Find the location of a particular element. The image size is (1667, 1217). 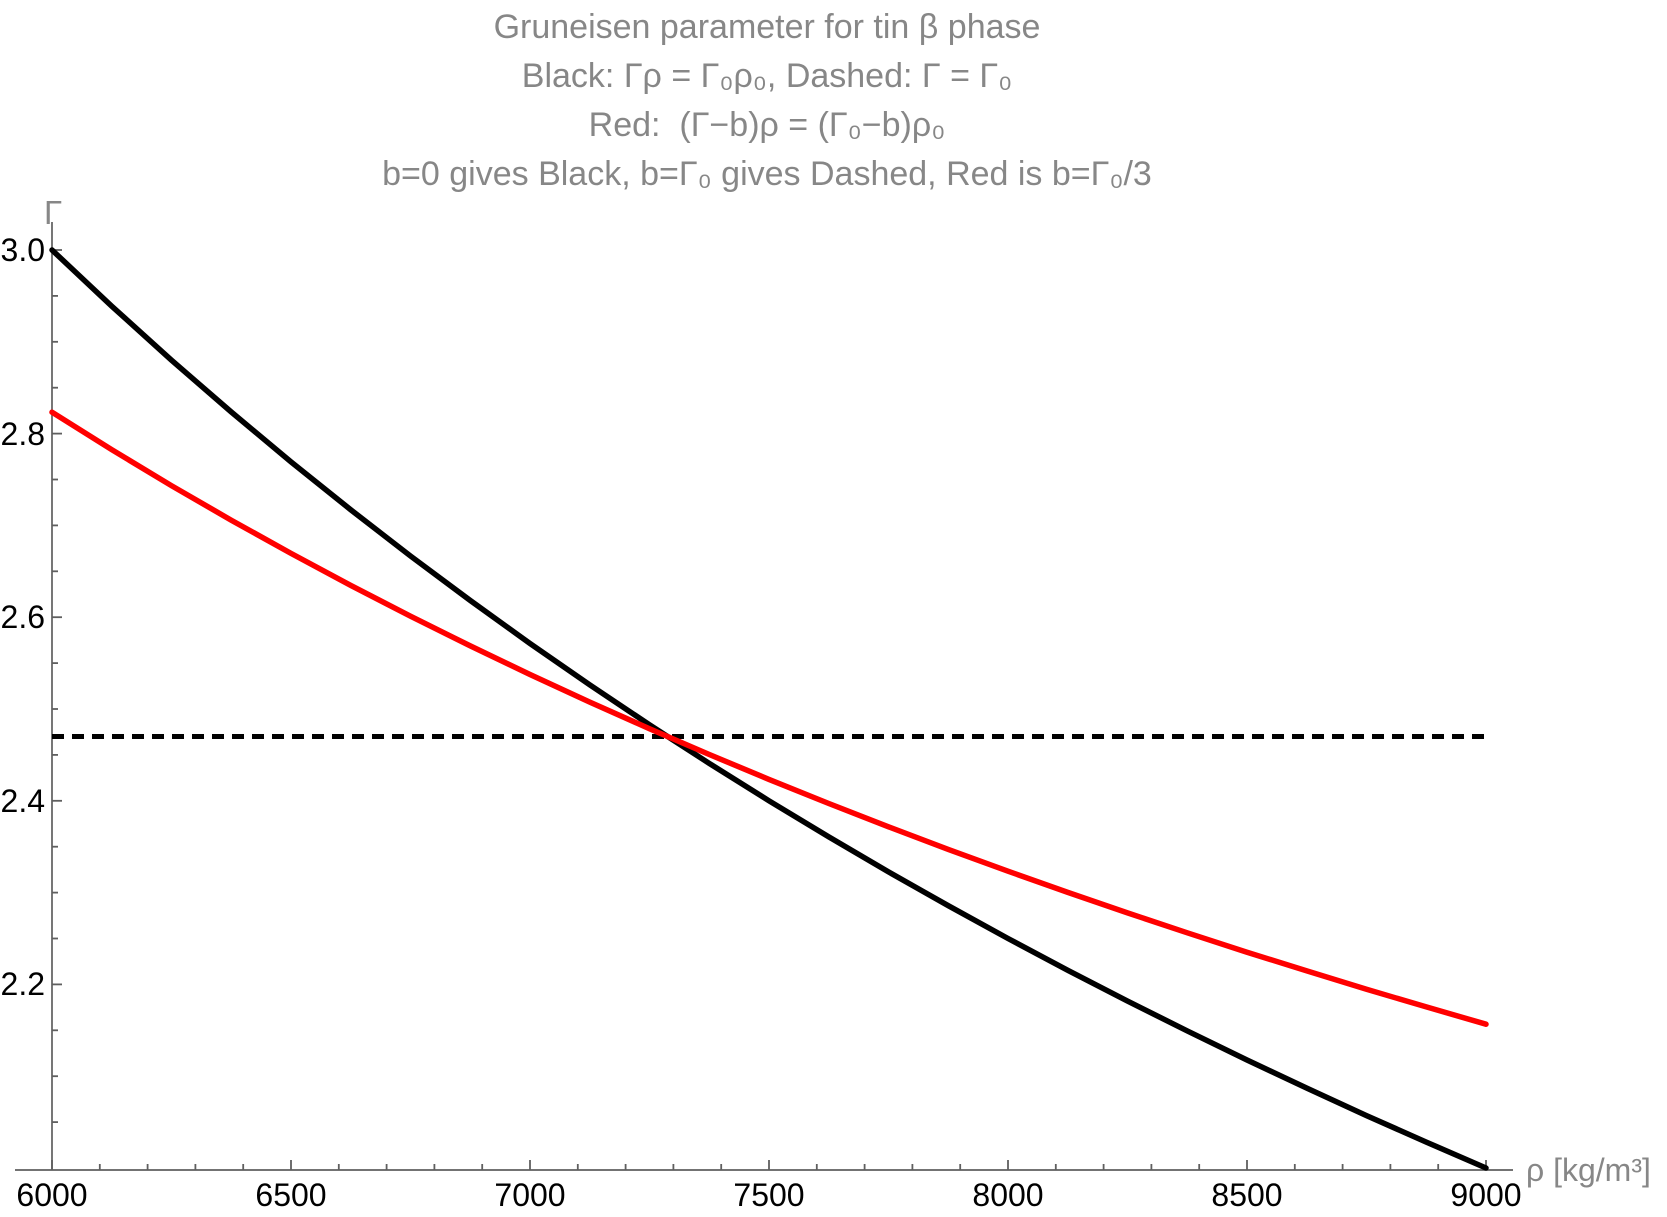

y-tick-label: 2.8 is located at coordinates (22, 433).